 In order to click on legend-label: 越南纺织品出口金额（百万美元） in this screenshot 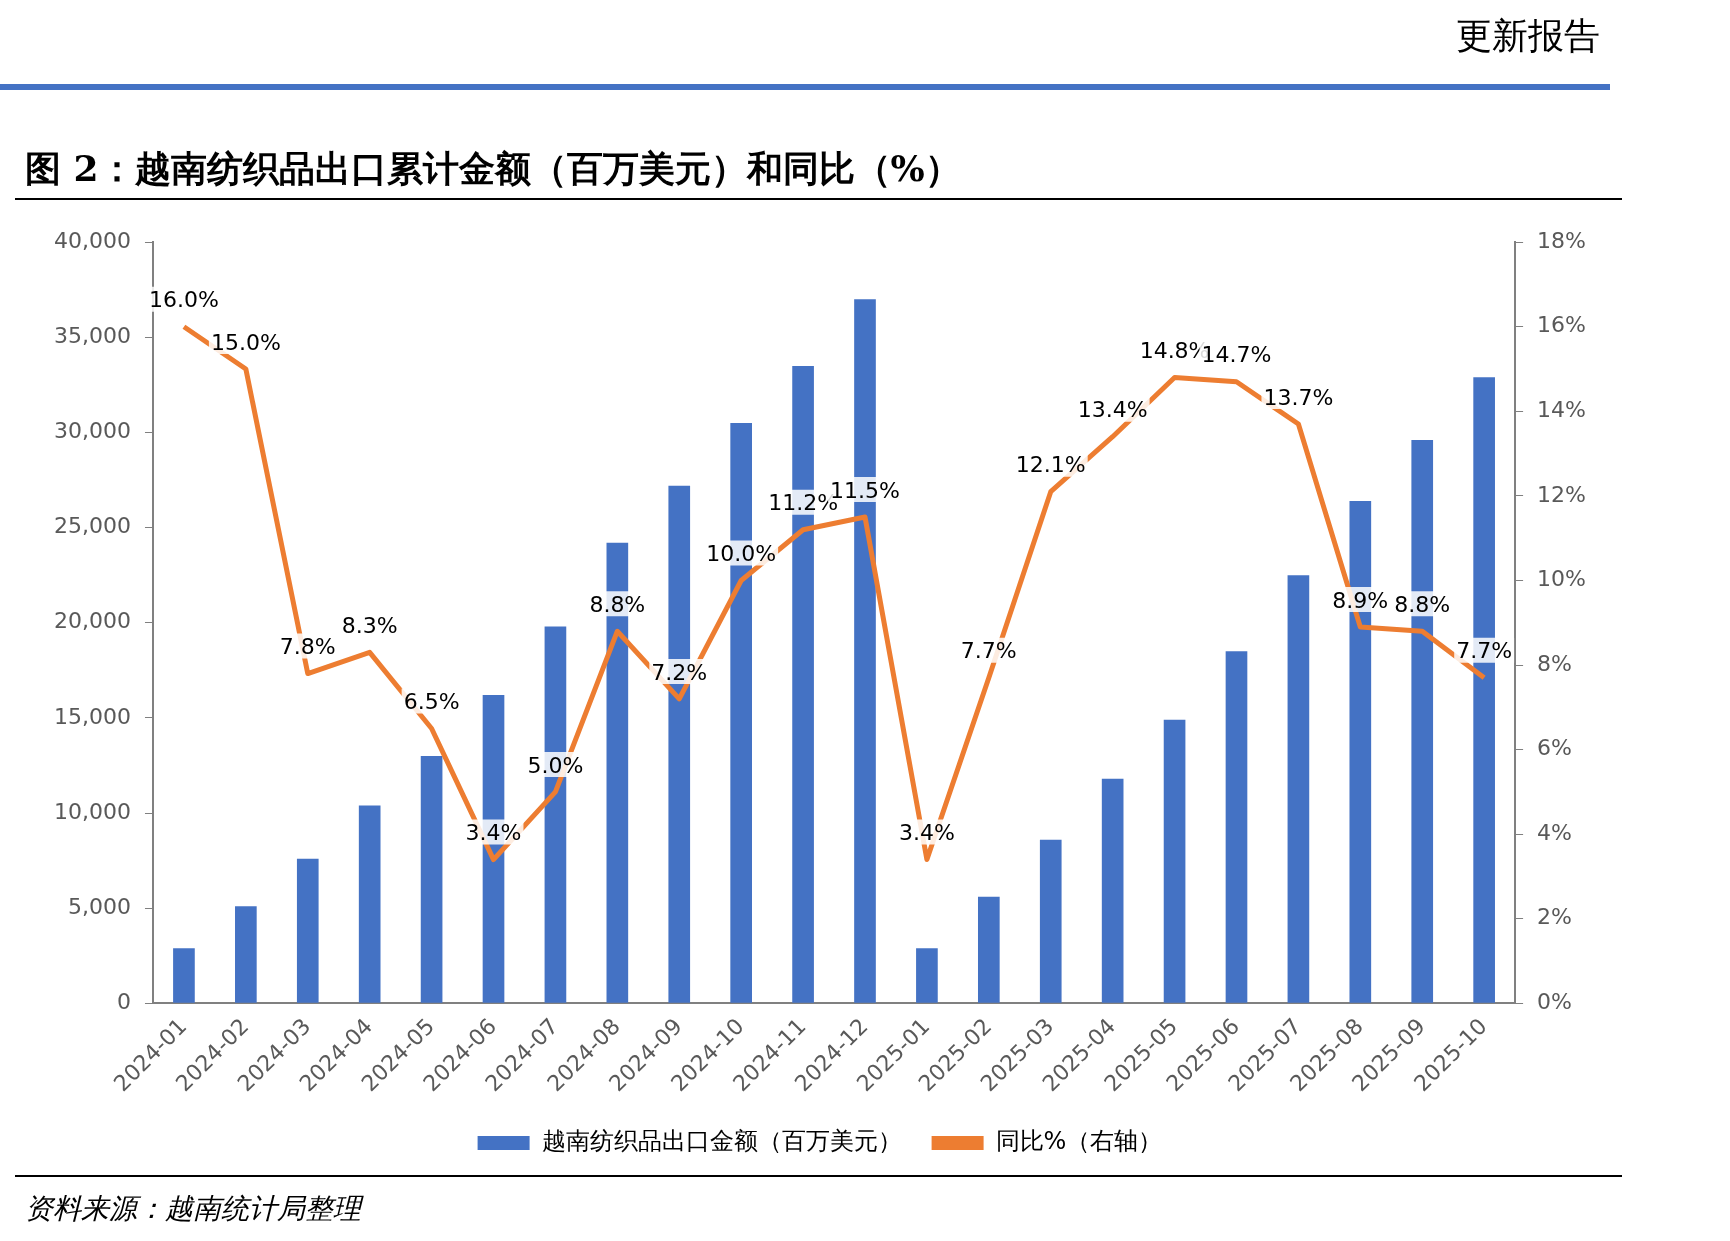, I will do `click(721, 1141)`.